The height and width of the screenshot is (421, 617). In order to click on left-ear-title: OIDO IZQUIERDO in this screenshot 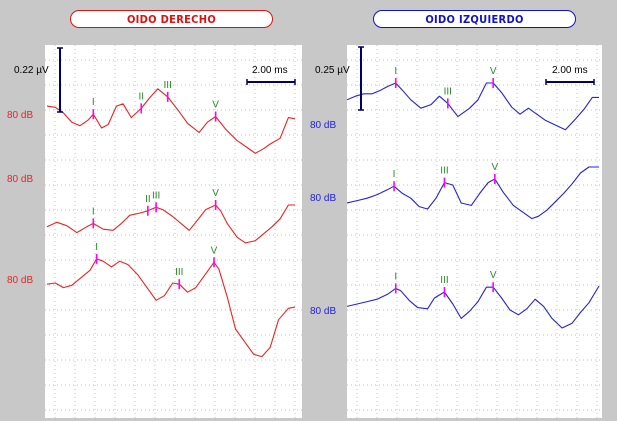, I will do `click(474, 19)`.